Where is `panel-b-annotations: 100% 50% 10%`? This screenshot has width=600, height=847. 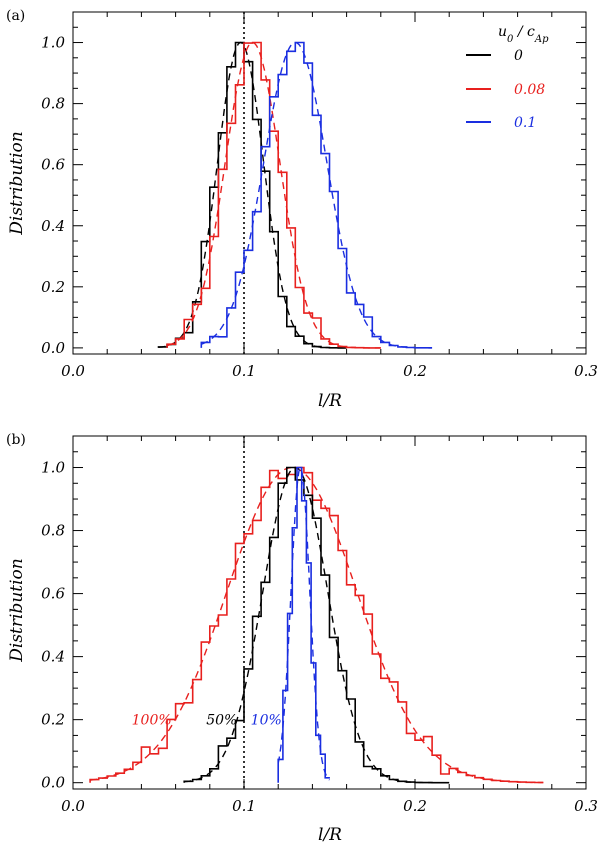
panel-b-annotations: 100% 50% 10% is located at coordinates (207, 721).